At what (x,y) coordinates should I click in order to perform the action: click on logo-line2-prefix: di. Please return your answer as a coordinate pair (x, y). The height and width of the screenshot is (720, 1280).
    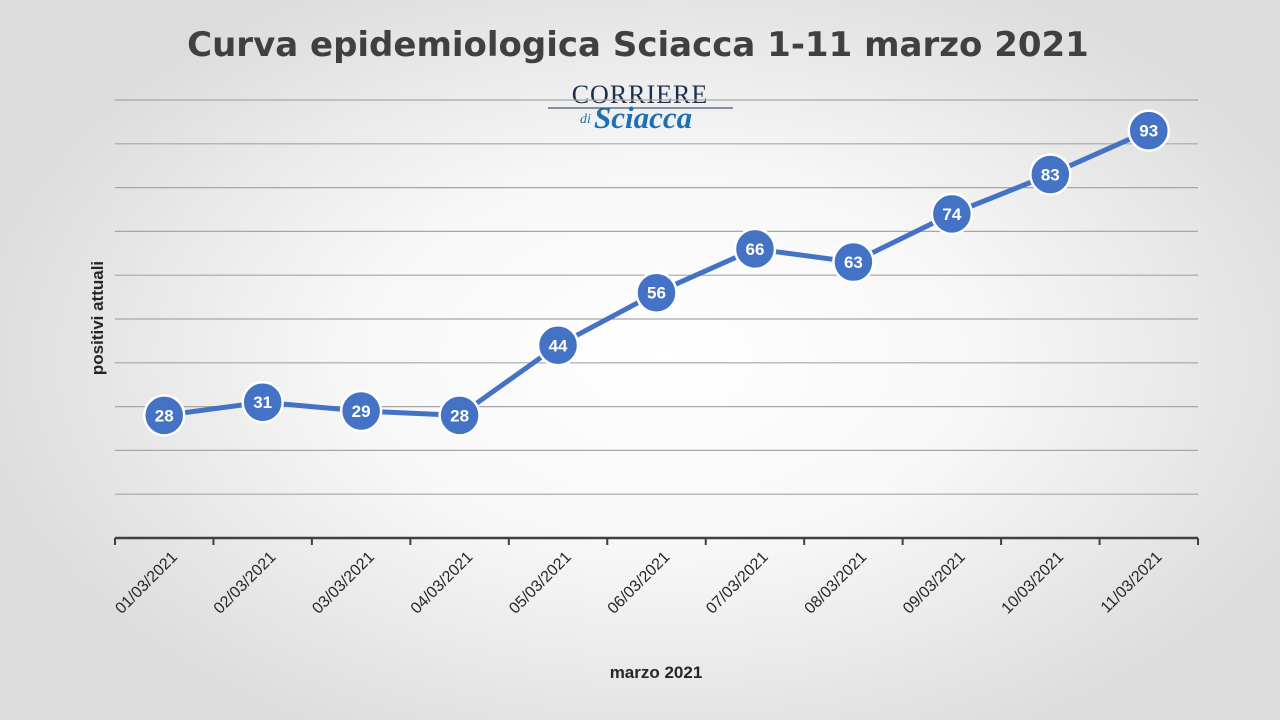
    Looking at the image, I should click on (585, 119).